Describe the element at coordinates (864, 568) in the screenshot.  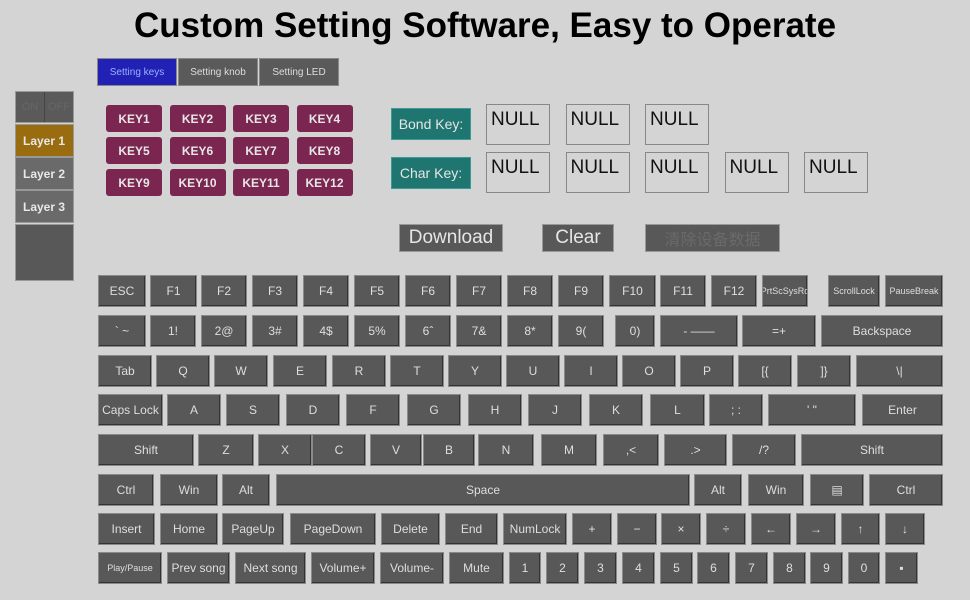
I see `key-0: 0` at that location.